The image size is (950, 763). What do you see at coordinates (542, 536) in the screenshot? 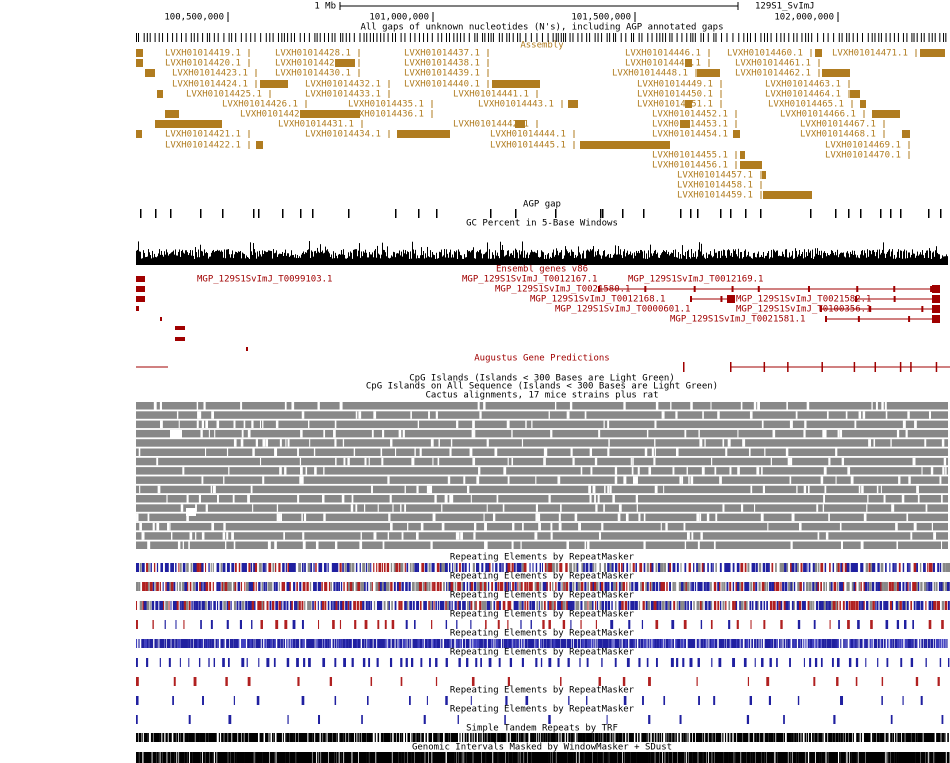
I see `alignment-row` at bounding box center [542, 536].